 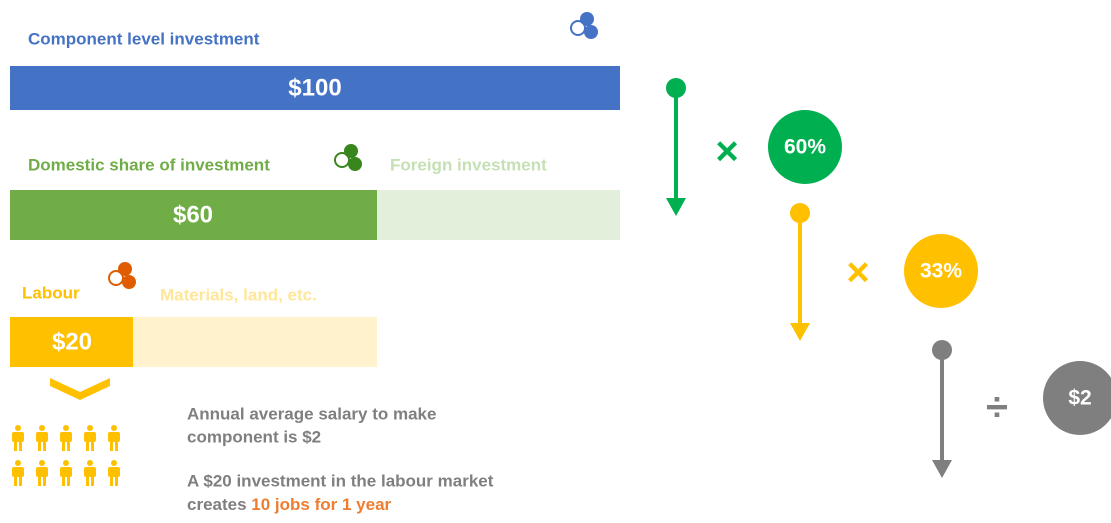 I want to click on foreign-bar, so click(x=498, y=215).